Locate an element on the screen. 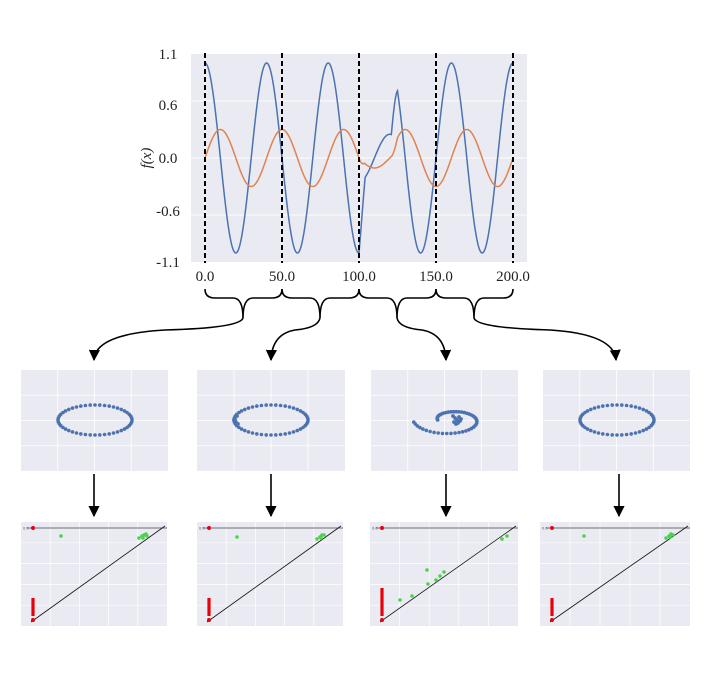 The height and width of the screenshot is (675, 720). y-axis-label: f(x) is located at coordinates (147, 158).